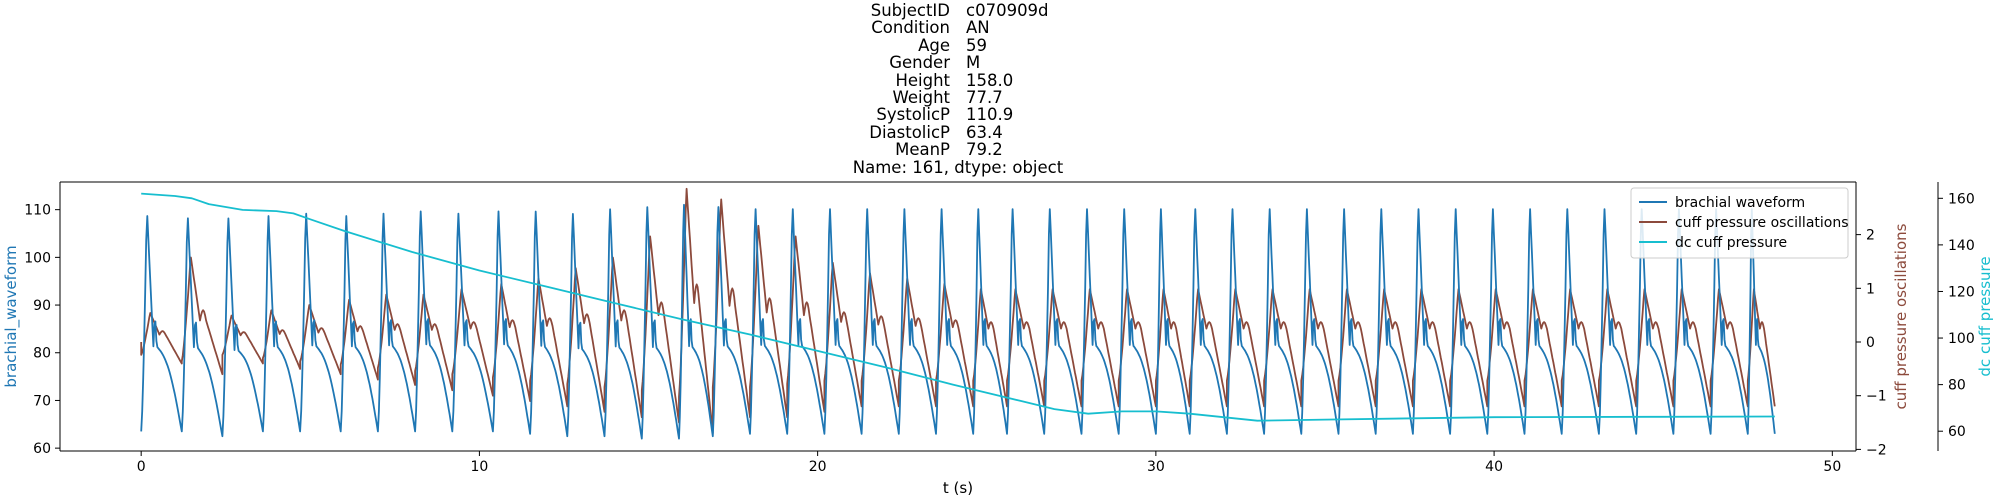  What do you see at coordinates (42, 449) in the screenshot?
I see `y-left-tick-label: 60` at bounding box center [42, 449].